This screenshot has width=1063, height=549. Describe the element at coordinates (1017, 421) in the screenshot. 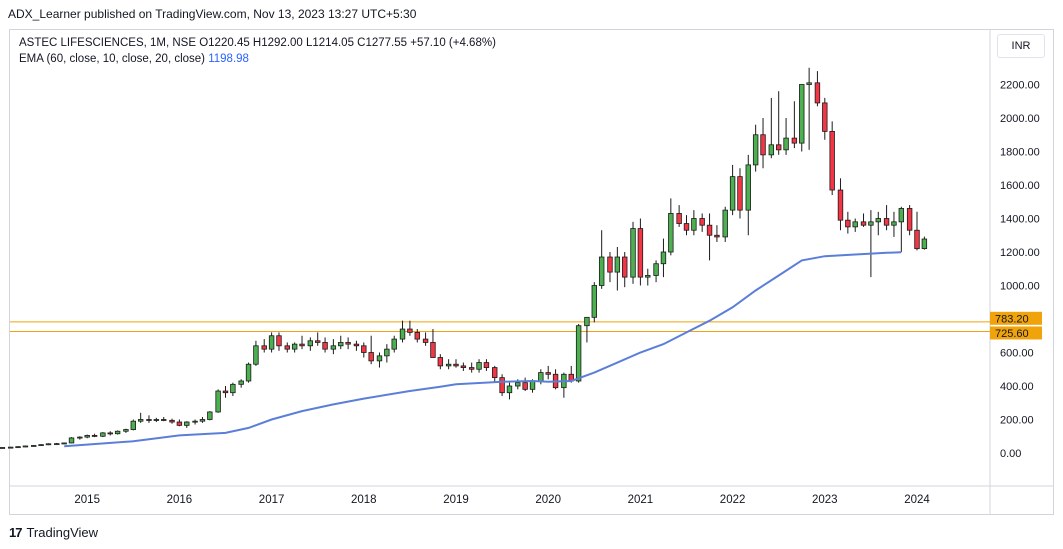

I see `y-tick-label: 200.00` at that location.